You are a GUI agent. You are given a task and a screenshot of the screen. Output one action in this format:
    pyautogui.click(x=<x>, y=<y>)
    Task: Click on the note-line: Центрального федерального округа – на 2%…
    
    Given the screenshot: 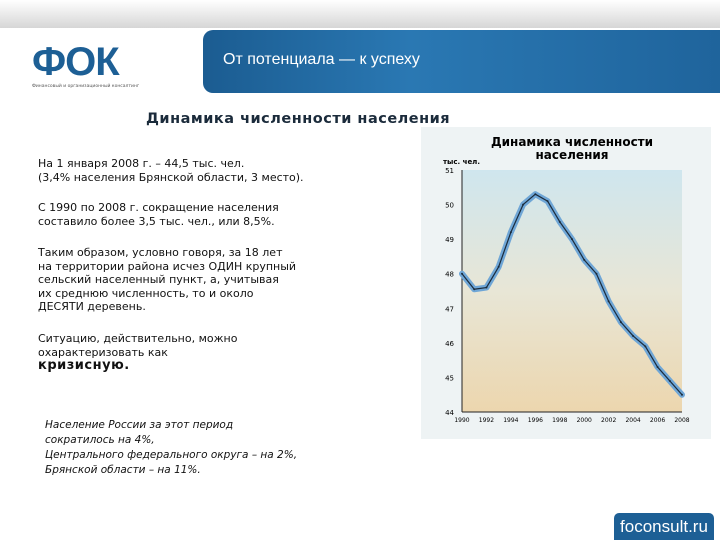 What is the action you would take?
    pyautogui.click(x=171, y=455)
    